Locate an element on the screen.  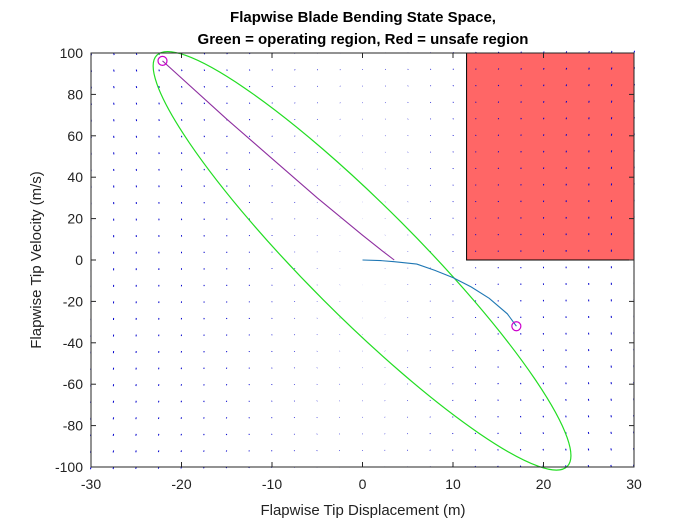
y-tick-label: -40 is located at coordinates (73, 343).